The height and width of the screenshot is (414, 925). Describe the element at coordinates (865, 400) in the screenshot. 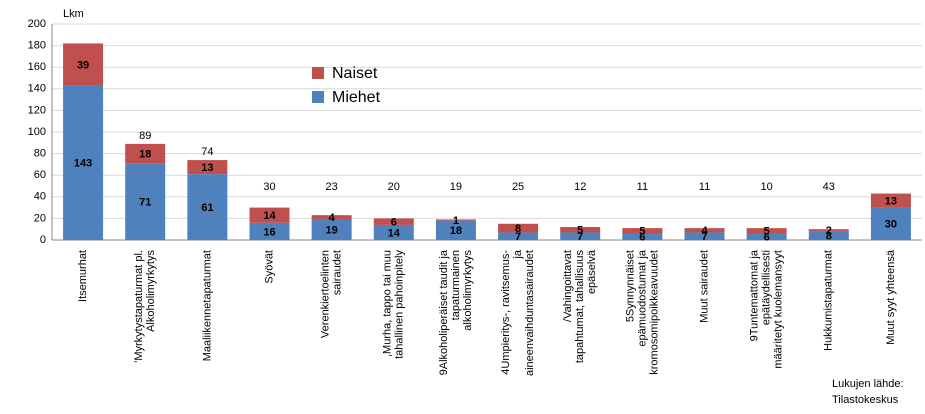

I see `source-note: Tilastokeskus` at that location.